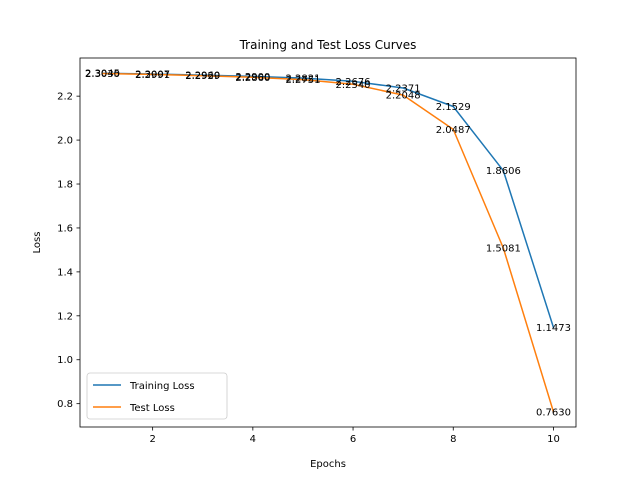 The image size is (640, 480). Describe the element at coordinates (328, 464) in the screenshot. I see `x-axis-label: Epochs` at that location.